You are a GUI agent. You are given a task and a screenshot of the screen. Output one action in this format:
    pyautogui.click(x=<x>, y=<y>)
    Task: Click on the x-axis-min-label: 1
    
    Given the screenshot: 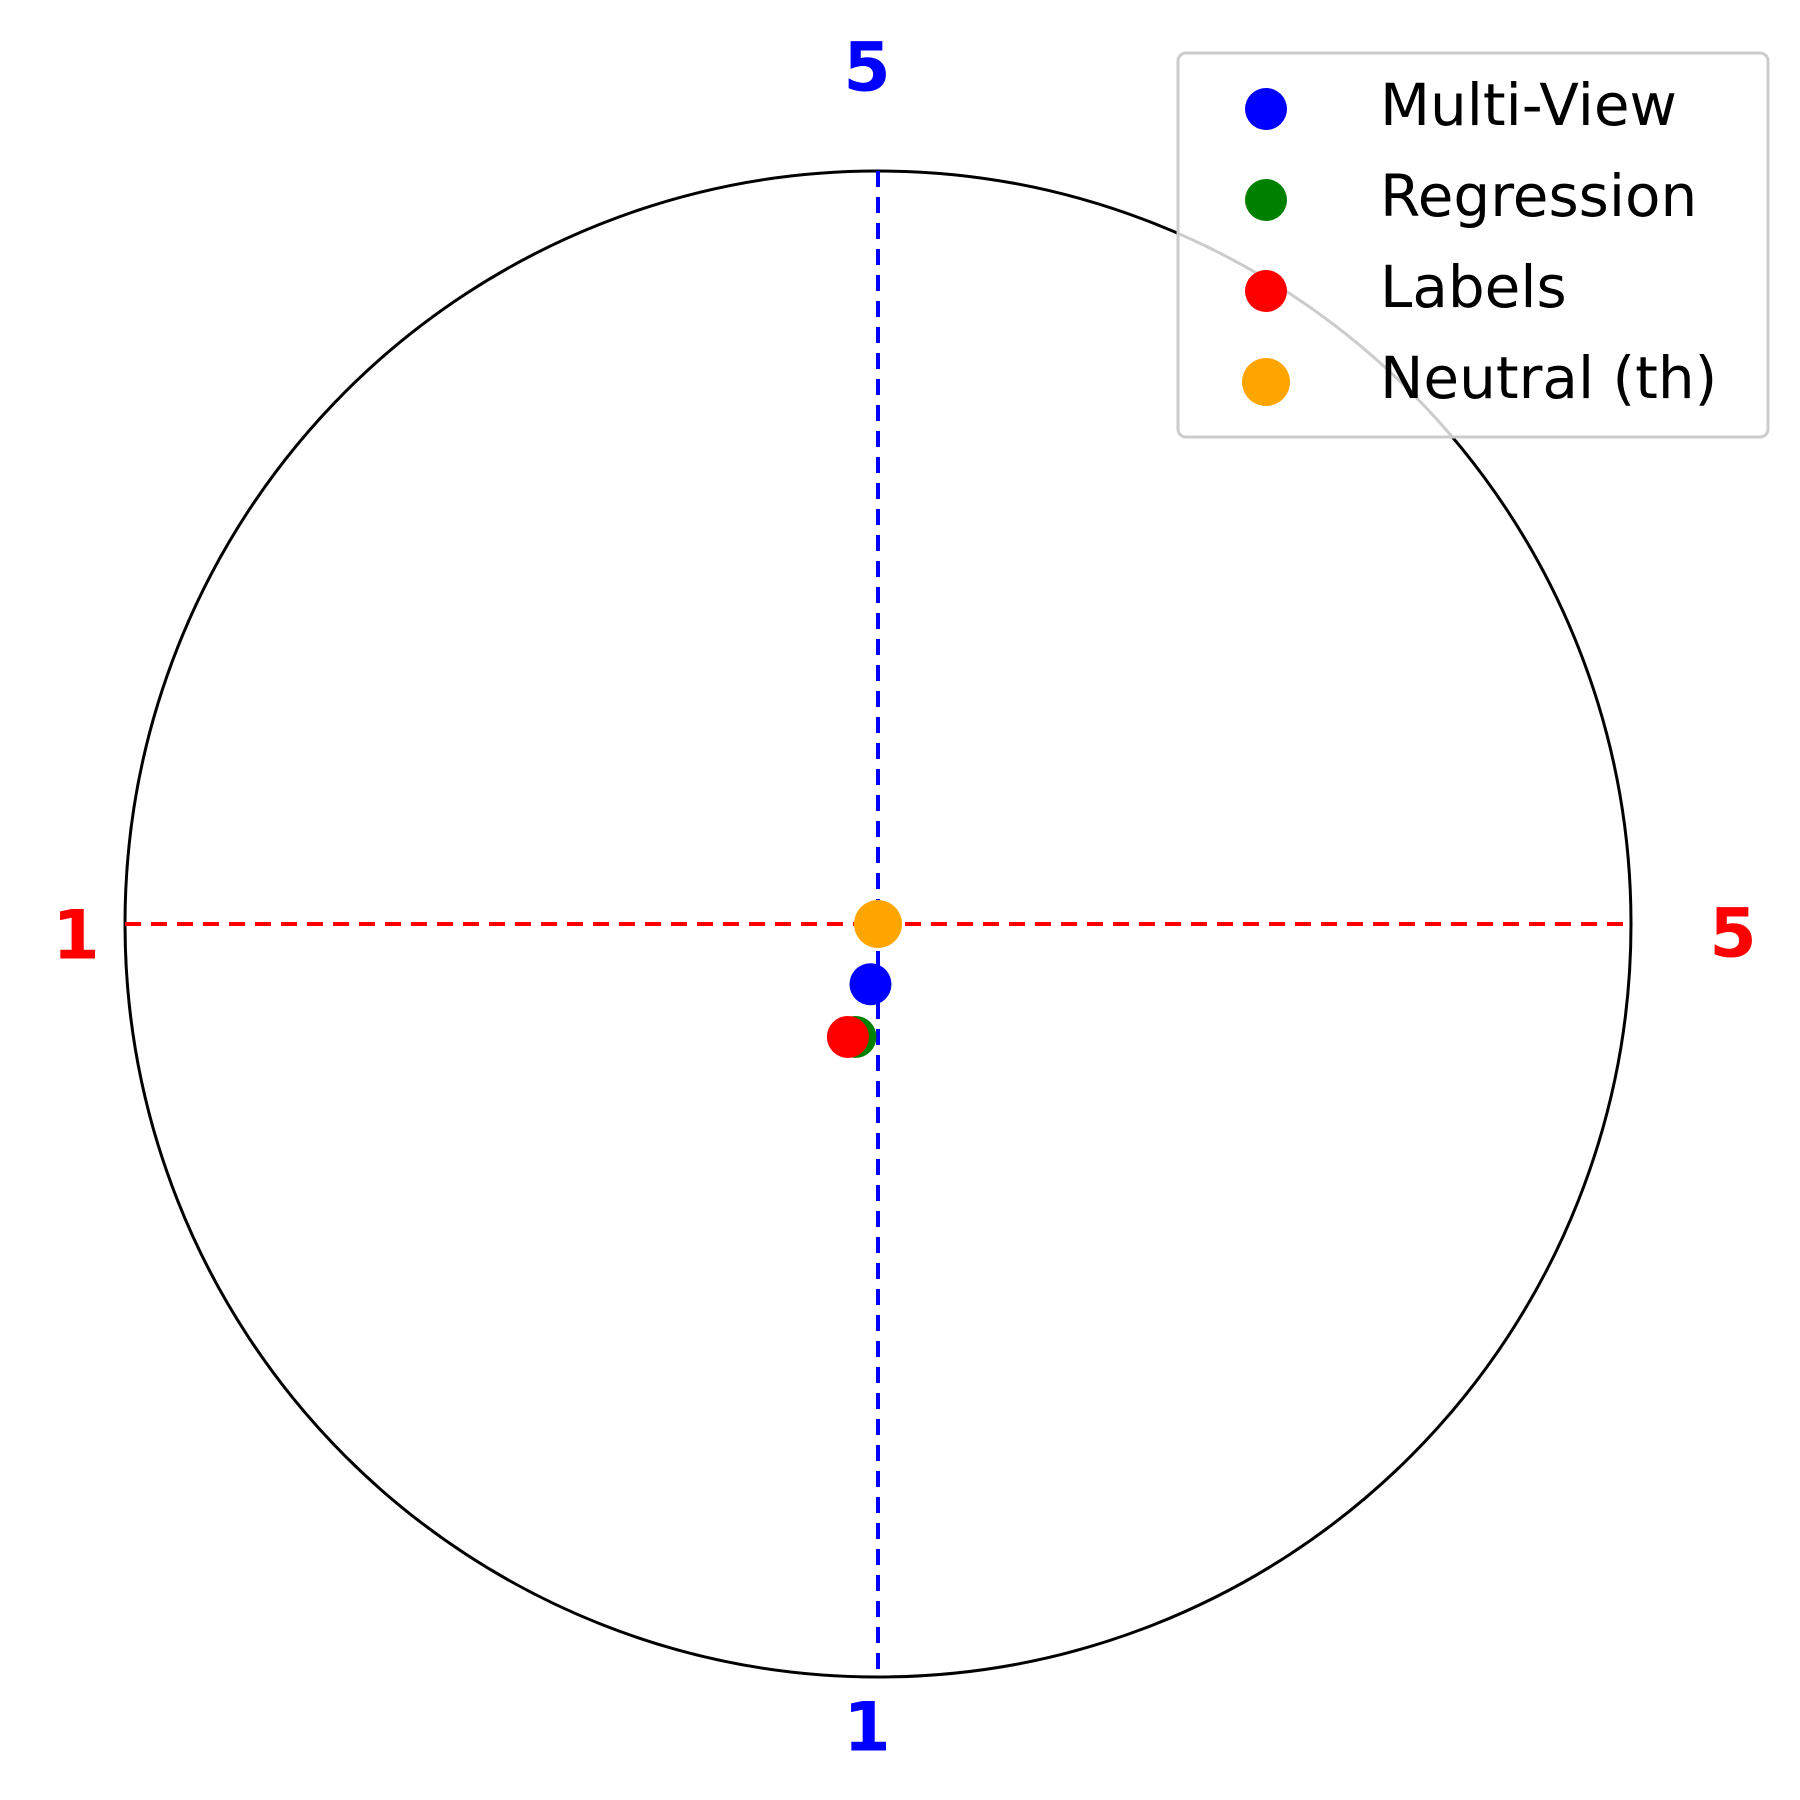 What is the action you would take?
    pyautogui.click(x=75, y=936)
    